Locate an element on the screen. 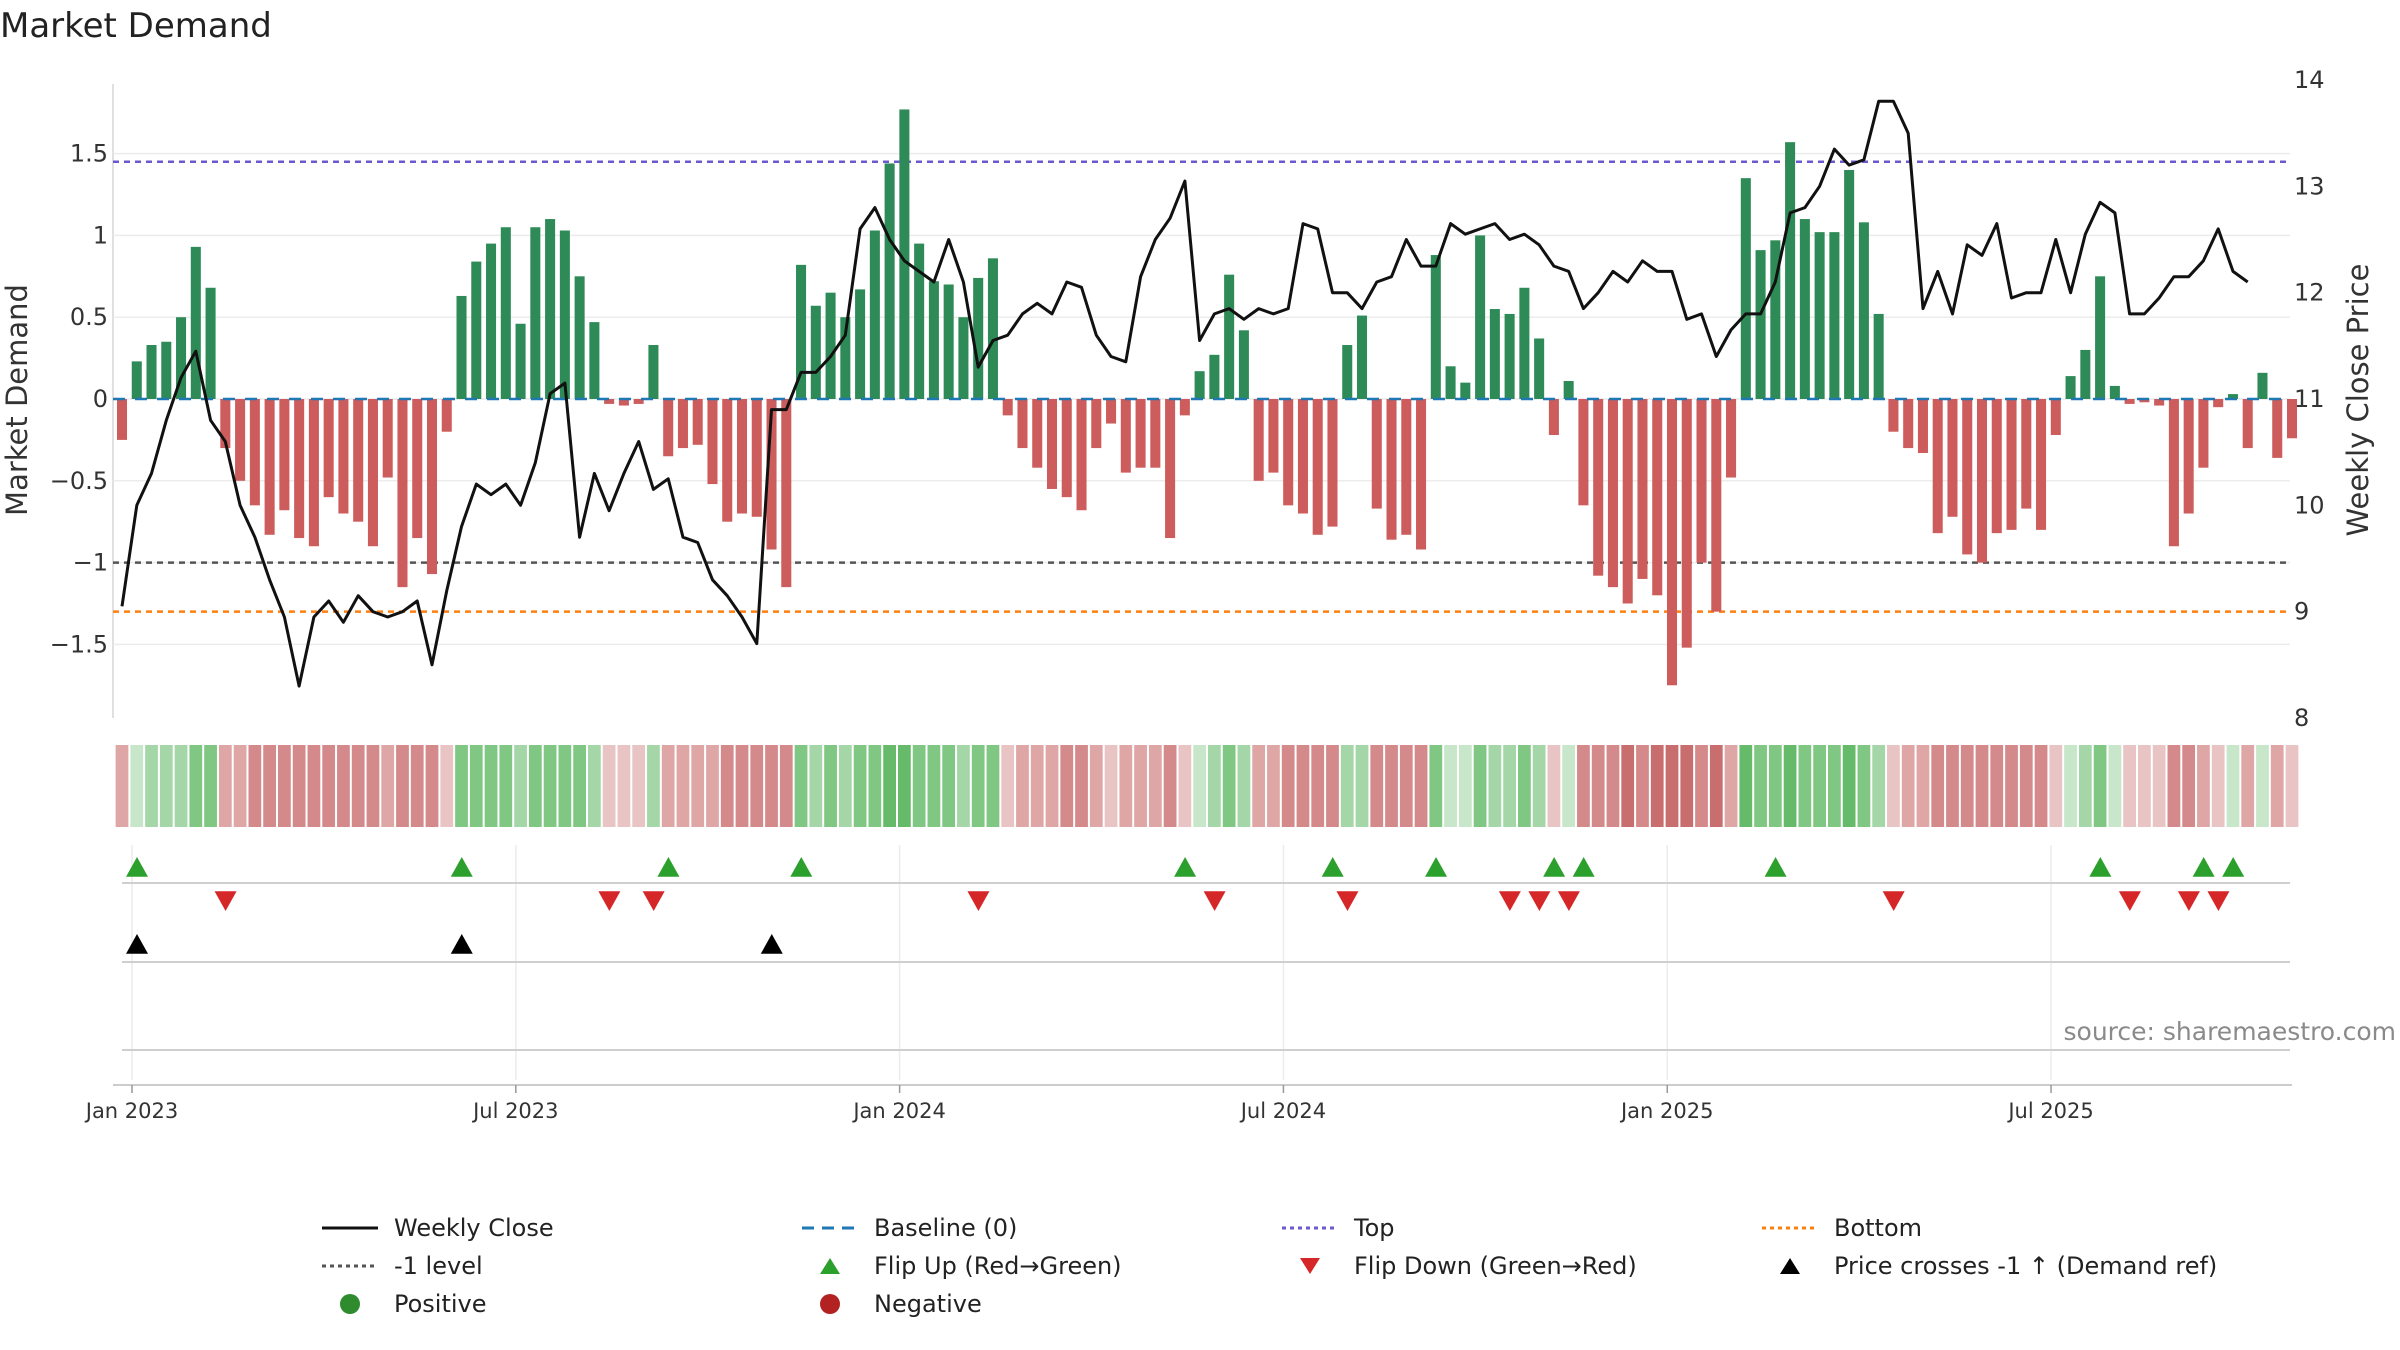 This screenshot has height=1350, width=2400. x-tick-label: Jan 2025 is located at coordinates (1666, 1111).